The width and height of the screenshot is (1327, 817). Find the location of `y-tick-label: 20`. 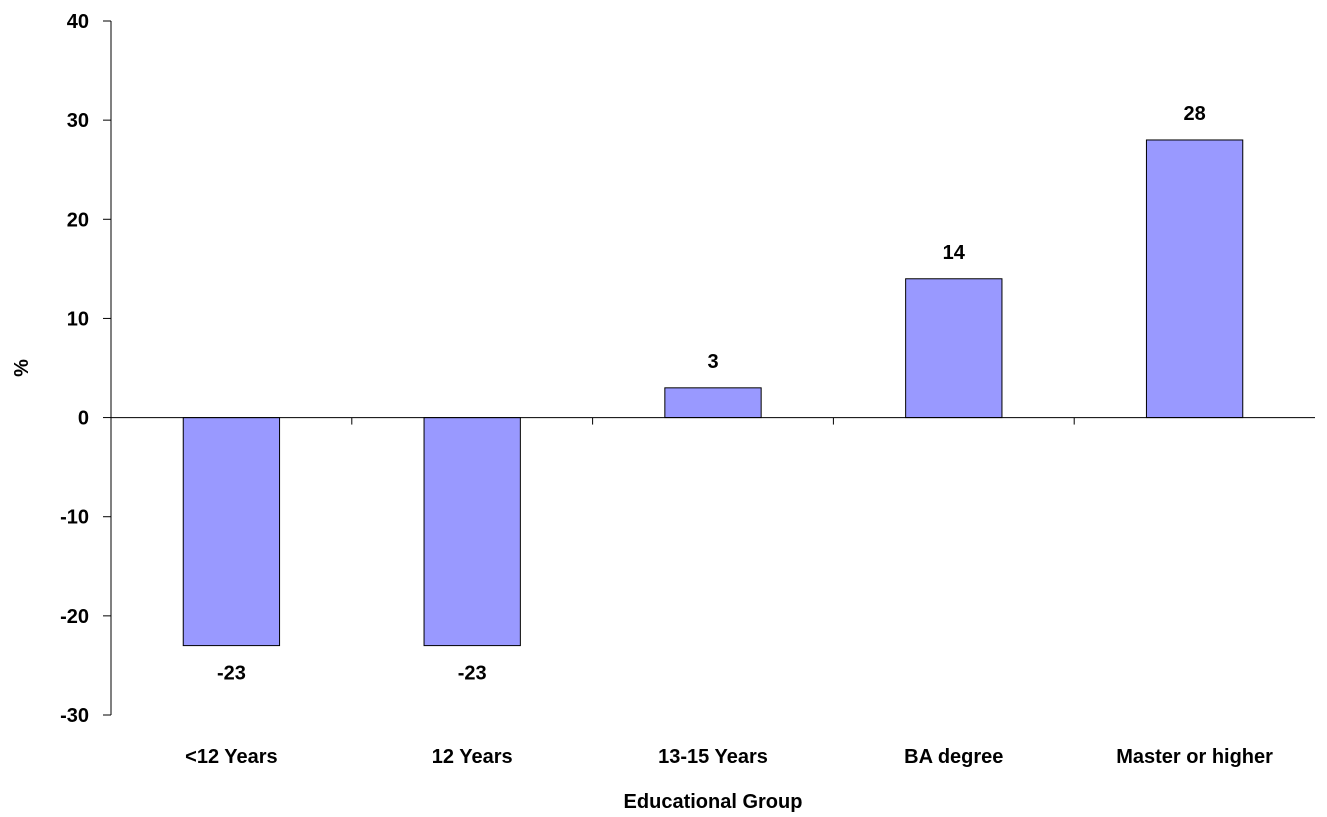

y-tick-label: 20 is located at coordinates (78, 220).